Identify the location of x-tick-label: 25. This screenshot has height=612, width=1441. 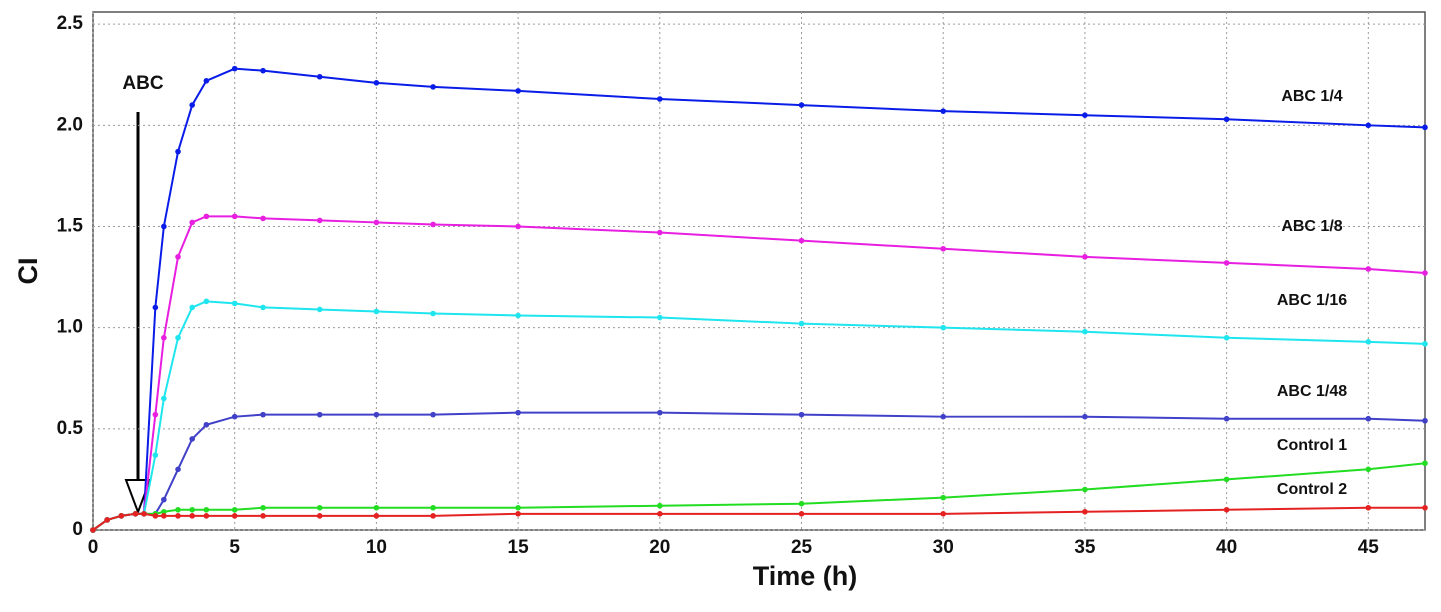
(802, 547).